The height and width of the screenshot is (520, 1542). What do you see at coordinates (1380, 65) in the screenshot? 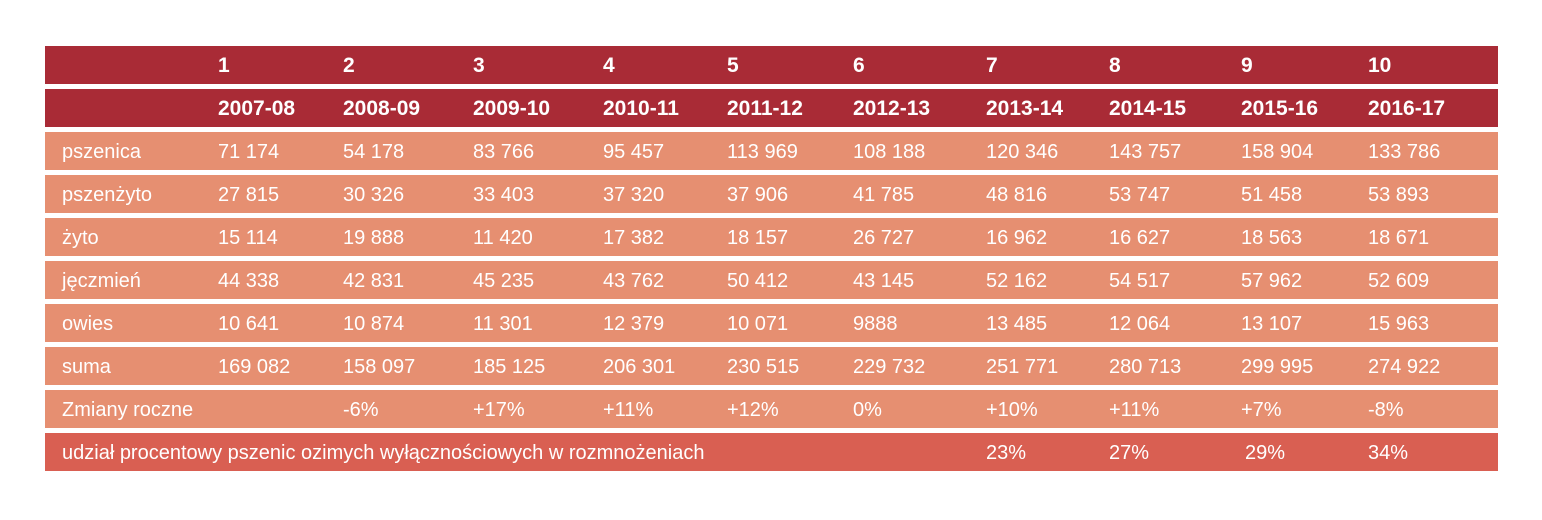
I see `column-number: 10` at bounding box center [1380, 65].